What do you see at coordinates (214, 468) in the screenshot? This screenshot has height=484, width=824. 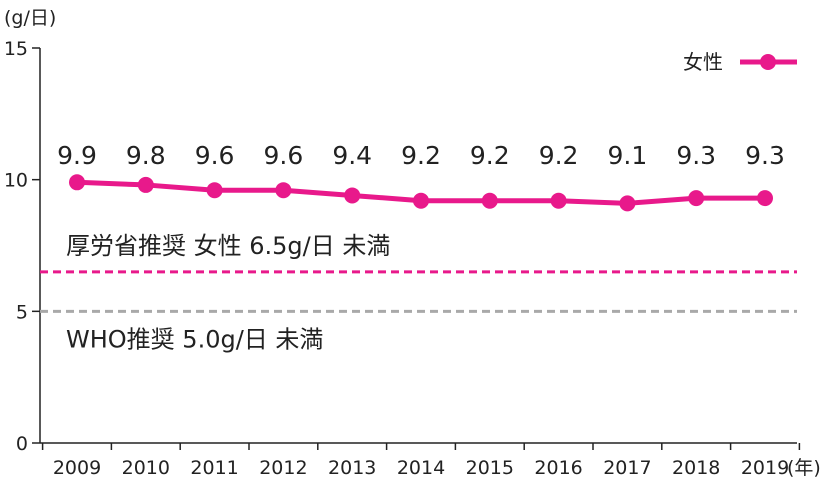 I see `x-tick-label: 2011` at bounding box center [214, 468].